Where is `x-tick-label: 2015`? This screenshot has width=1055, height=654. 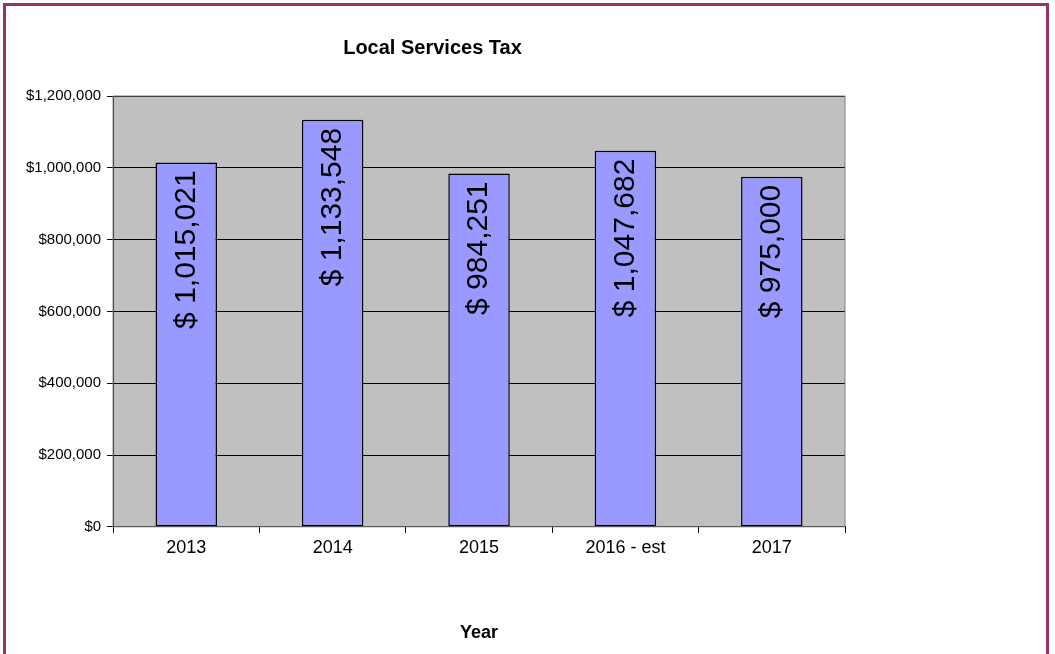
x-tick-label: 2015 is located at coordinates (479, 546).